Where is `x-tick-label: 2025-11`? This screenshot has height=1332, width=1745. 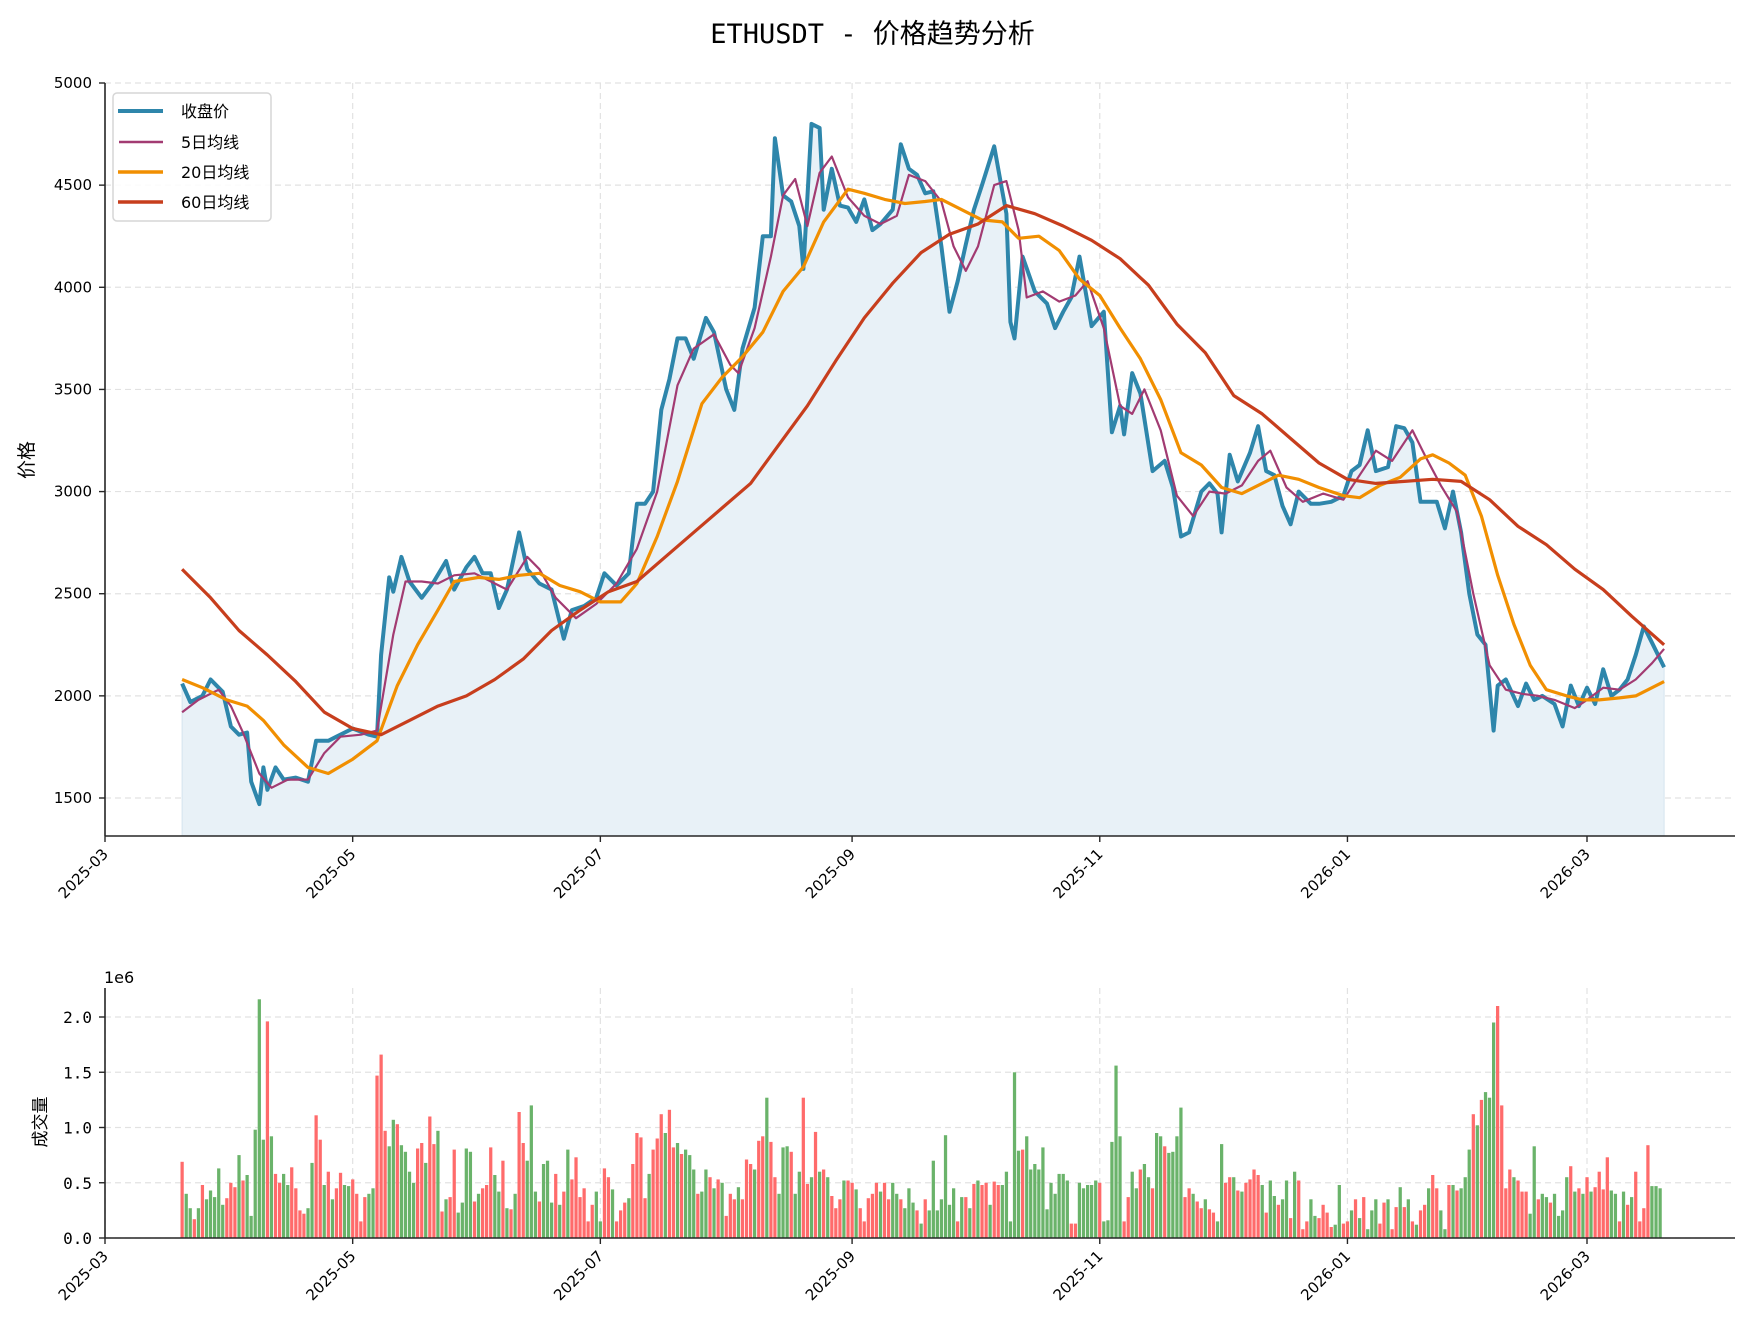
x-tick-label: 2025-11 is located at coordinates (1078, 873).